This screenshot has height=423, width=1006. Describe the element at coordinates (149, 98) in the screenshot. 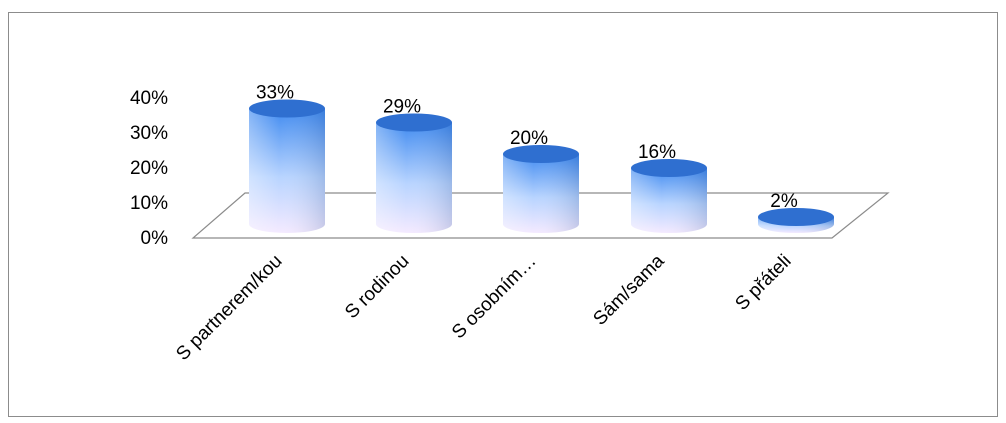

I see `y-tick-label: 40%` at that location.